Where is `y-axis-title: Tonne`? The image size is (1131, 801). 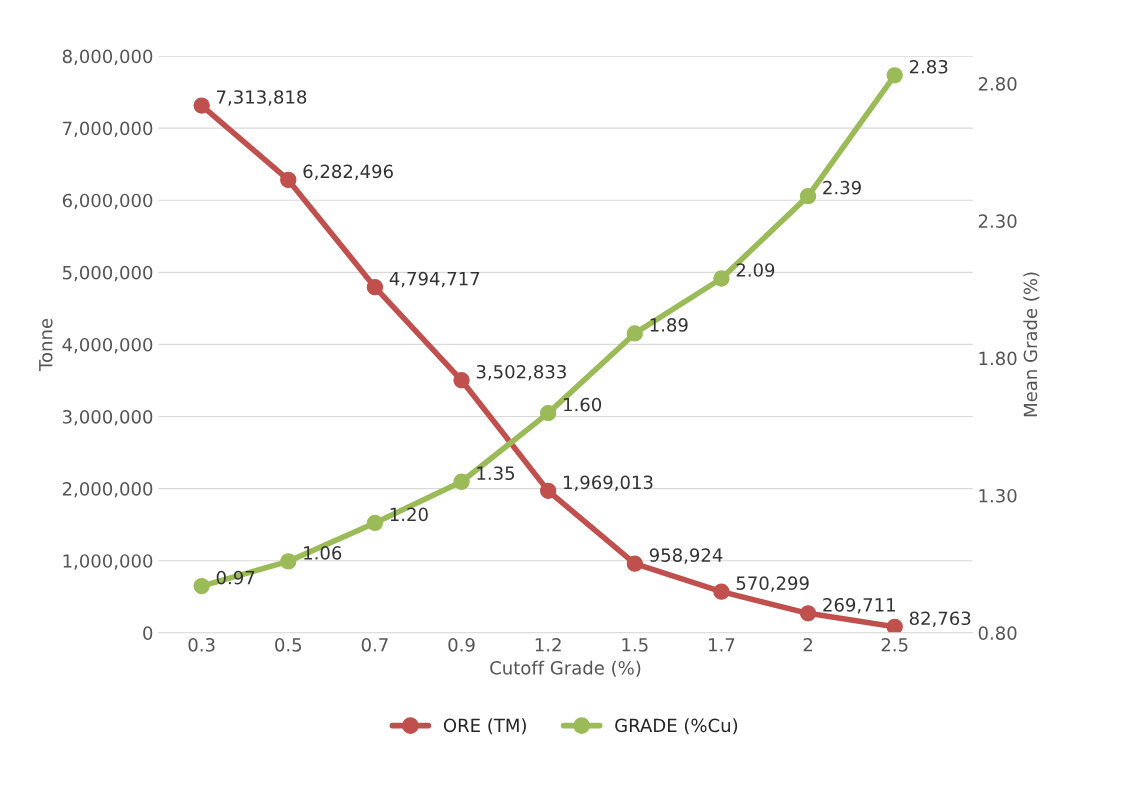
y-axis-title: Tonne is located at coordinates (46, 344).